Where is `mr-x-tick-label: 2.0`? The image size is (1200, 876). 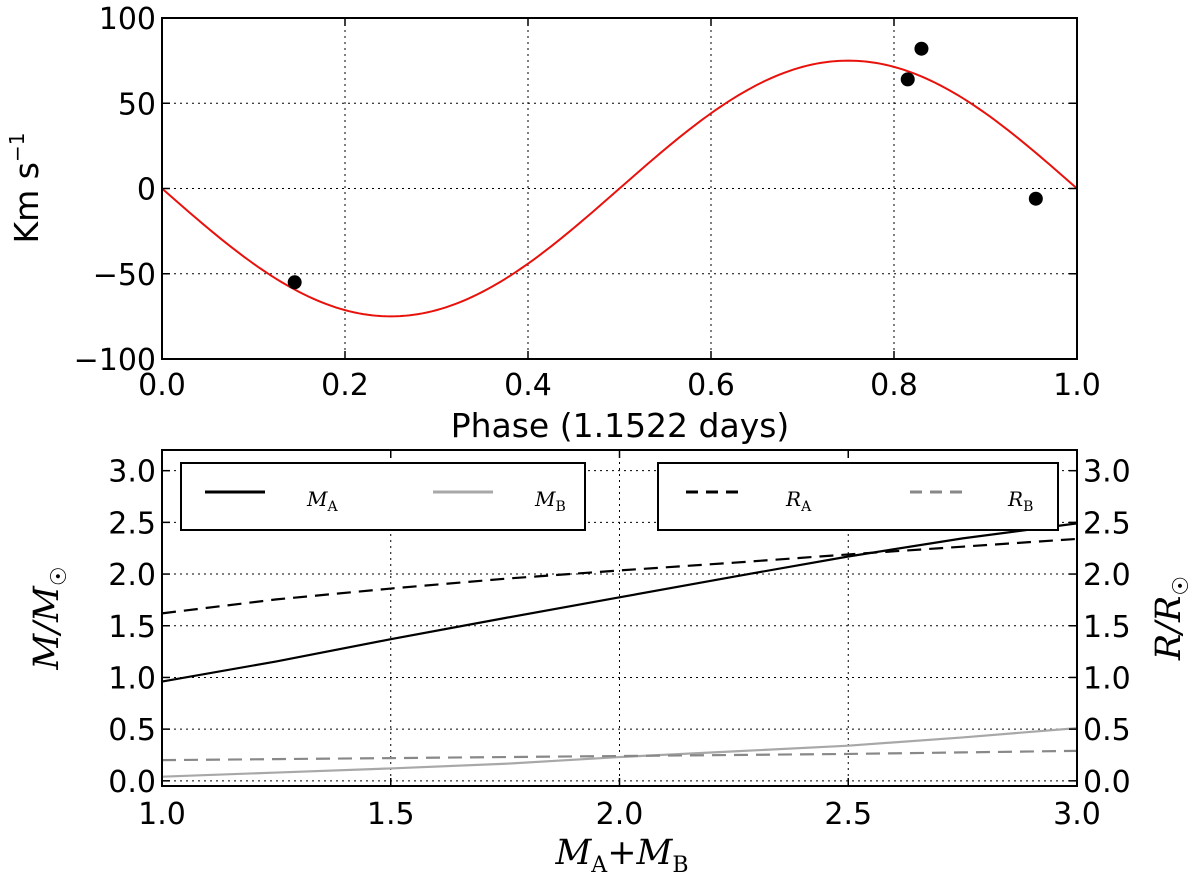
mr-x-tick-label: 2.0 is located at coordinates (620, 814).